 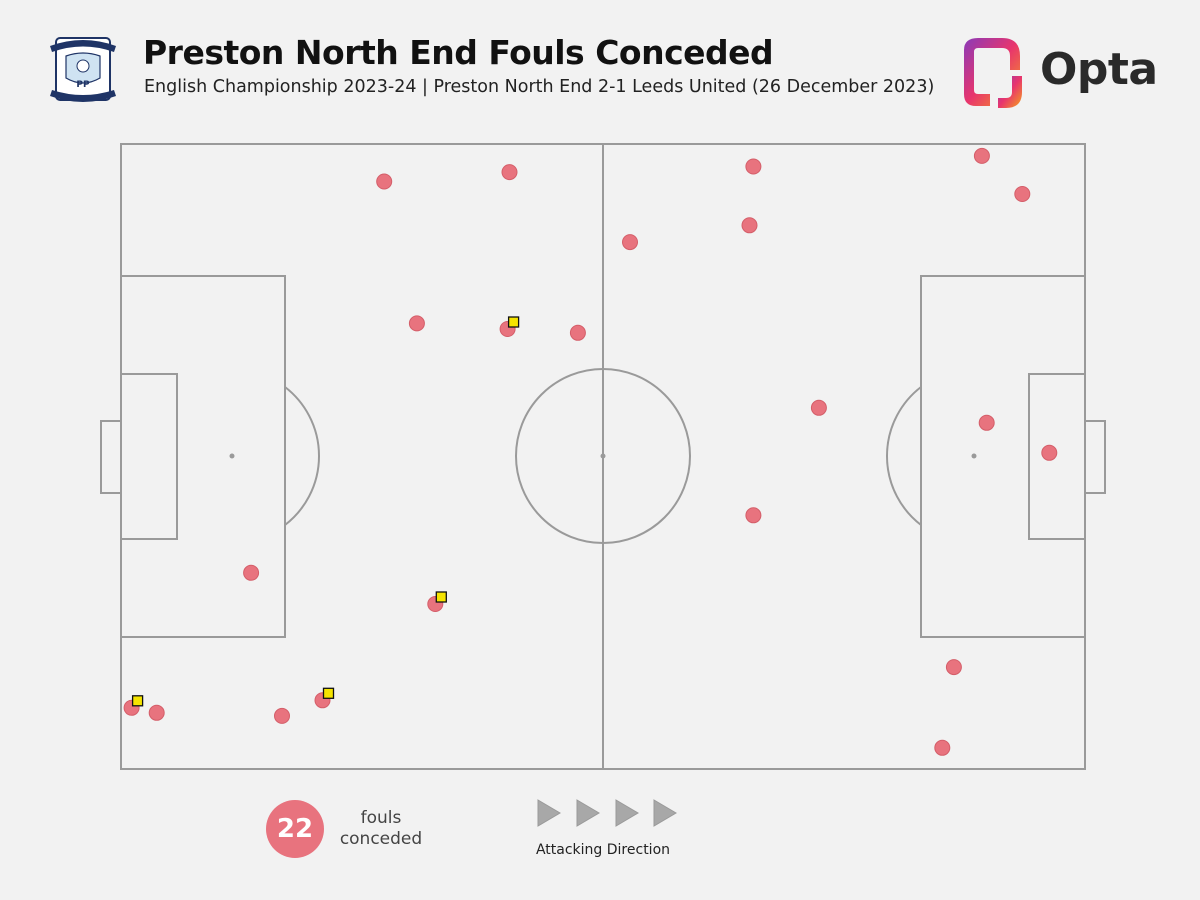 What do you see at coordinates (232, 456) in the screenshot?
I see `left-penalty-spot` at bounding box center [232, 456].